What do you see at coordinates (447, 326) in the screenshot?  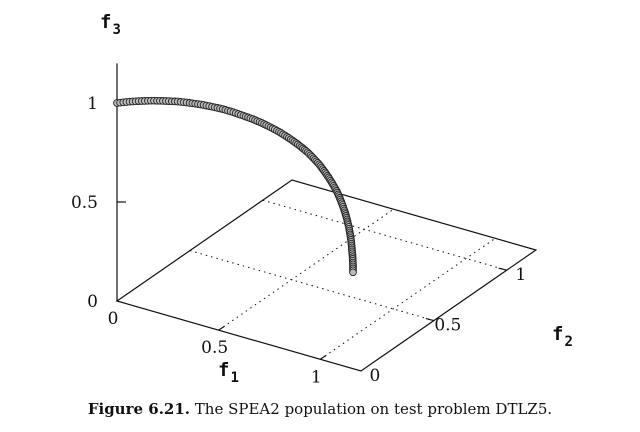 I see `f2-tick-label: 0.5` at bounding box center [447, 326].